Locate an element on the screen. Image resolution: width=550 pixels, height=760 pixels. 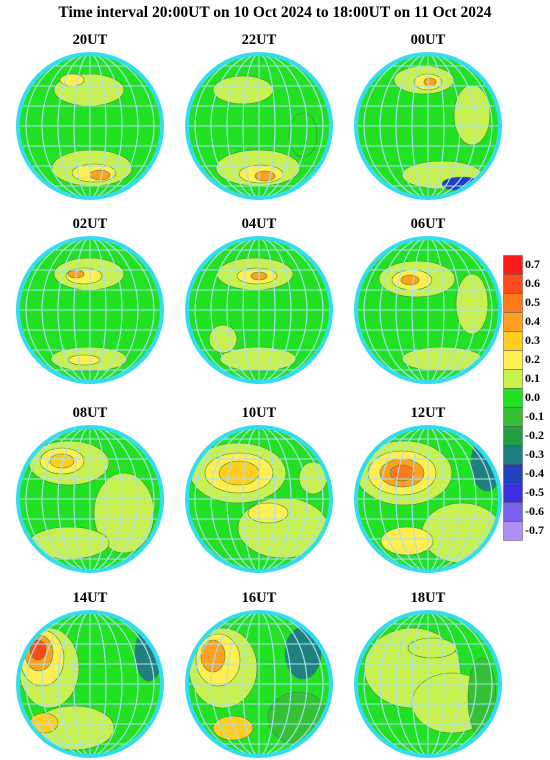
colorbar-label: 0.0 is located at coordinates (532, 397).